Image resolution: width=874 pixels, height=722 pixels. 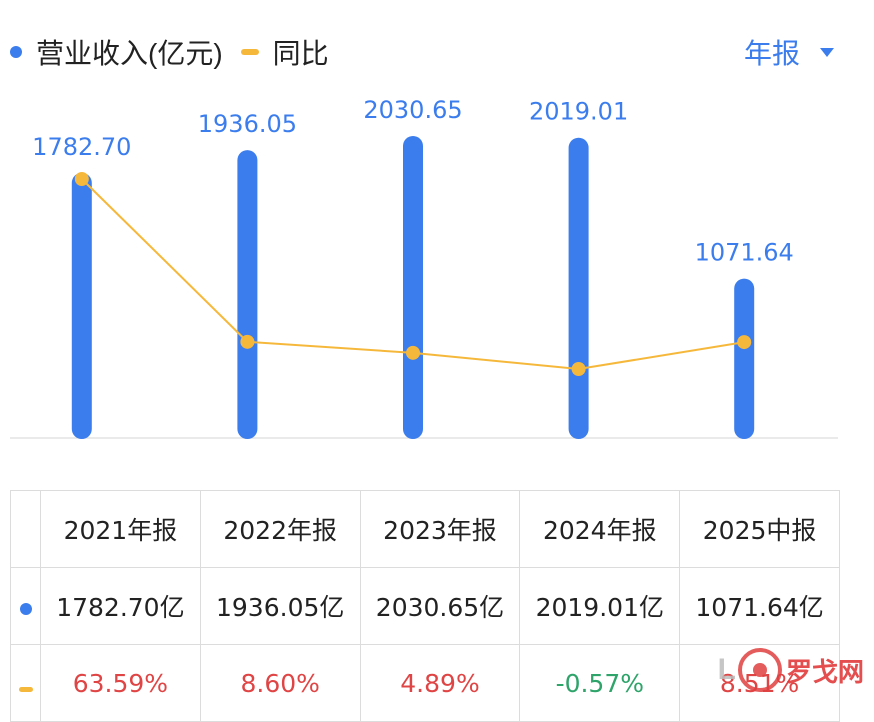 I want to click on revenue-row-marker, so click(x=25, y=608).